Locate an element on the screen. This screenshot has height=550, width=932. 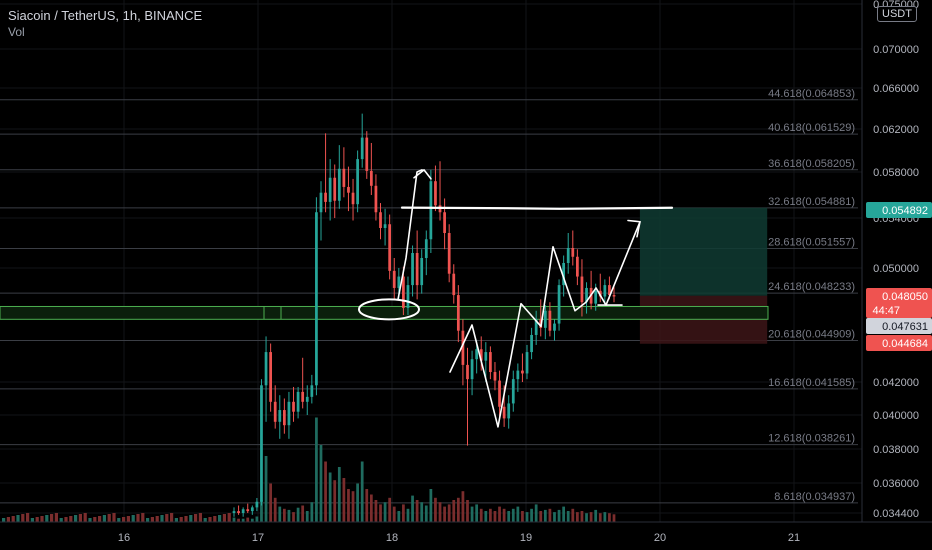
price-axis-label: 0.036000 is located at coordinates (896, 484).